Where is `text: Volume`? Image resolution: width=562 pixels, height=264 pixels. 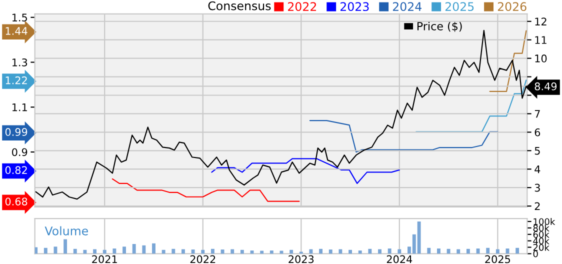
text: Volume is located at coordinates (66, 231).